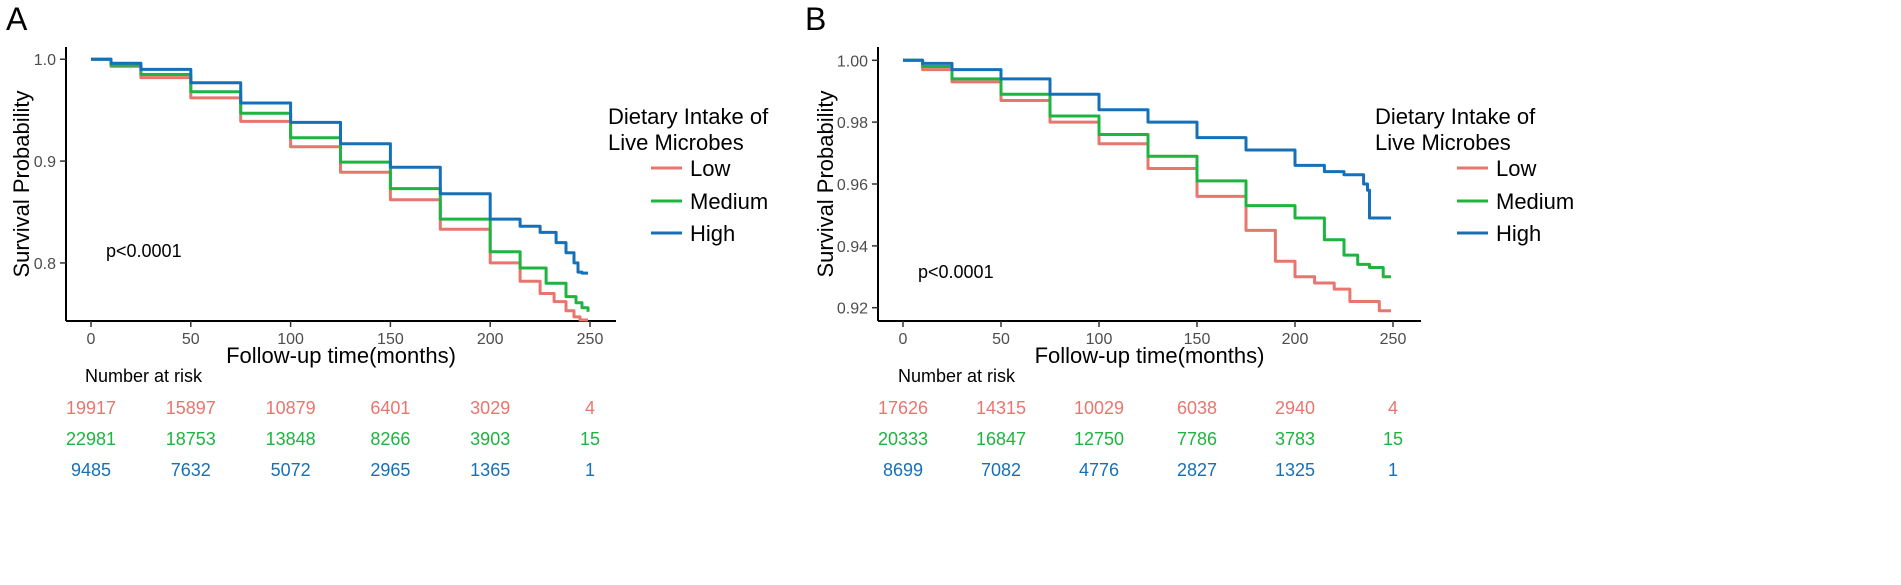 The width and height of the screenshot is (1901, 585). What do you see at coordinates (91, 439) in the screenshot?
I see `risk-count: 22981` at bounding box center [91, 439].